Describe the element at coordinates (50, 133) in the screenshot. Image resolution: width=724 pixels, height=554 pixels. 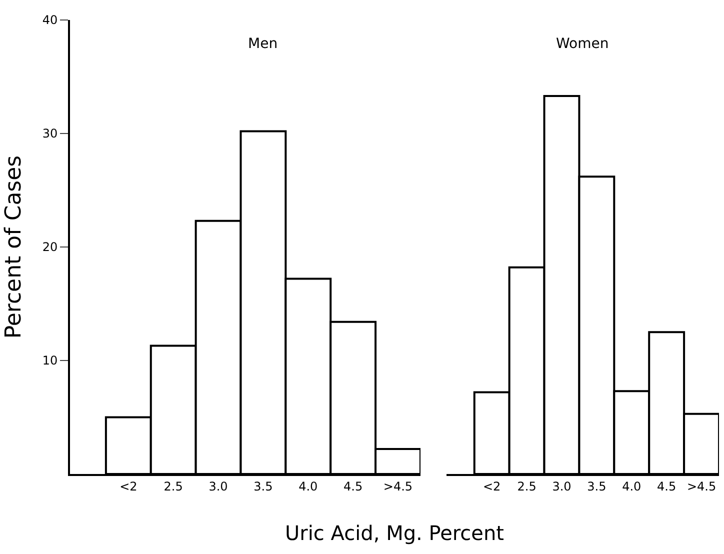
I see `y-tick-label: 30` at that location.